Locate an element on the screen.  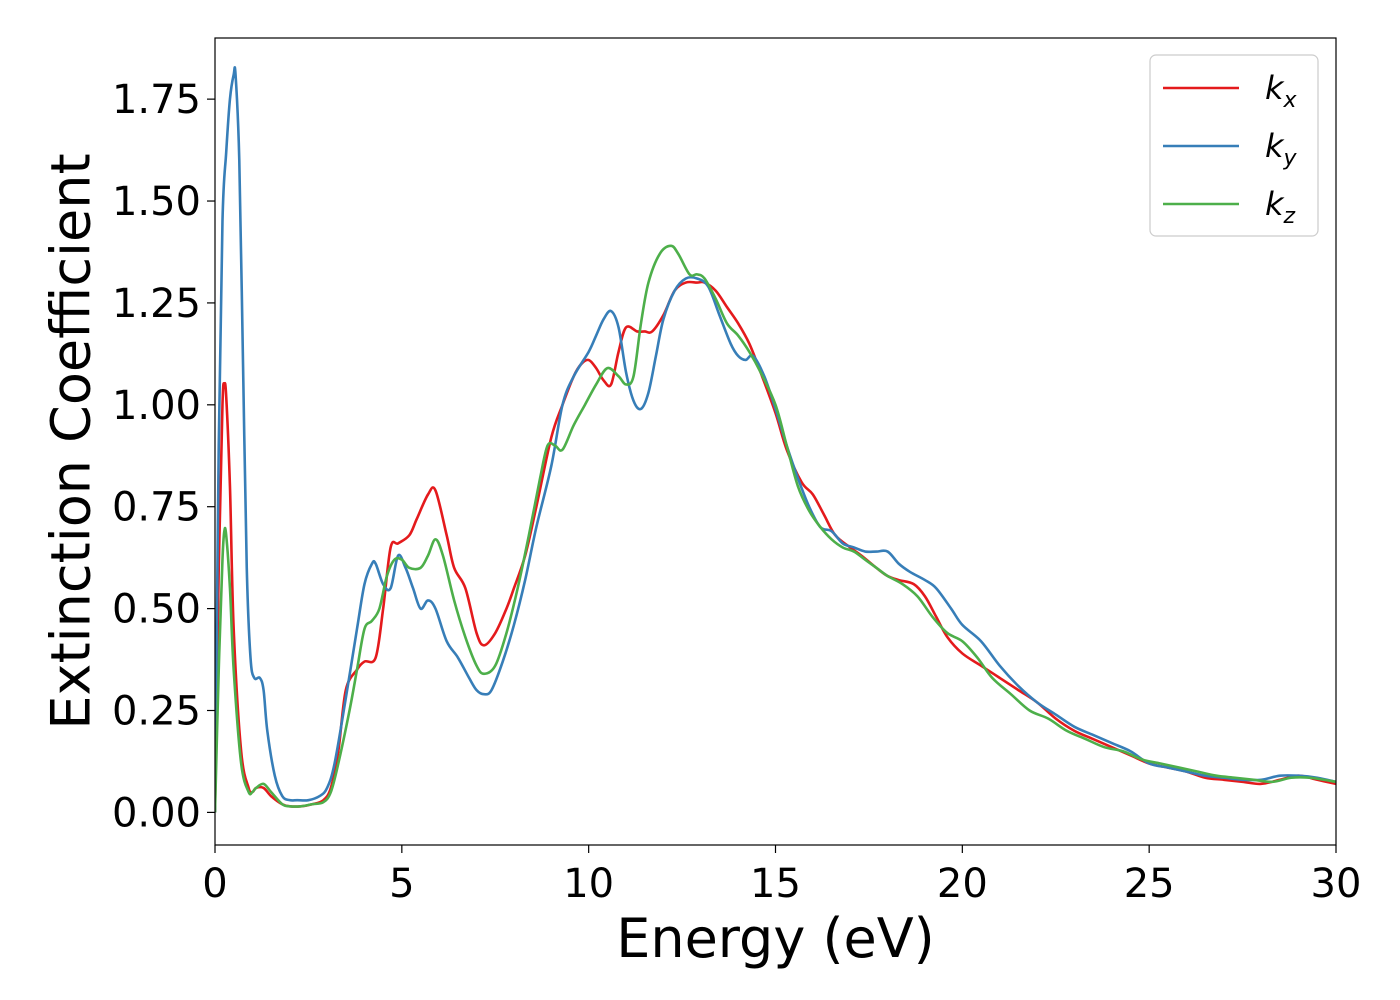
y-tick-label: 0.25 is located at coordinates (156, 712).